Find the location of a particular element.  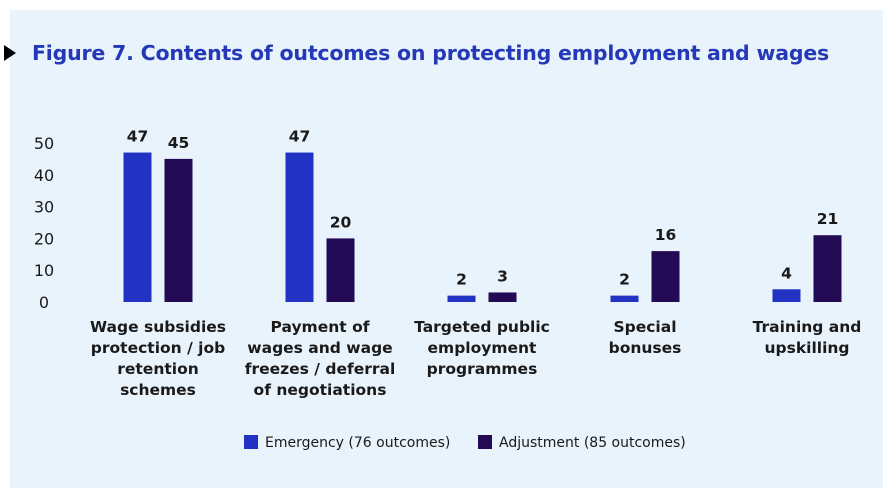

data-label: 21 is located at coordinates (828, 219).